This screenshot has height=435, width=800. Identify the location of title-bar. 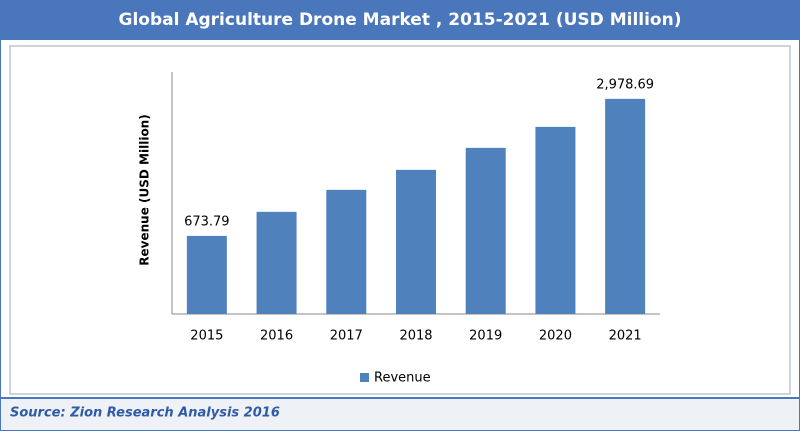
(400, 20).